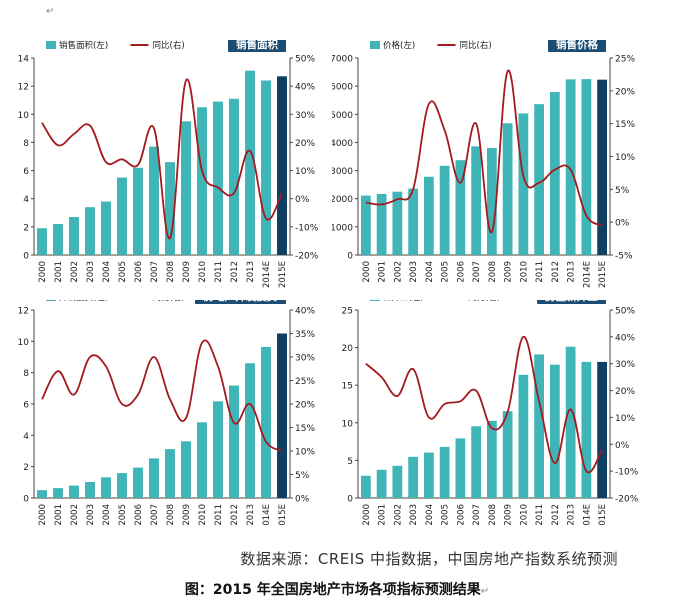 The image size is (674, 605). Describe the element at coordinates (348, 424) in the screenshot. I see `left-tick-label: 10` at that location.